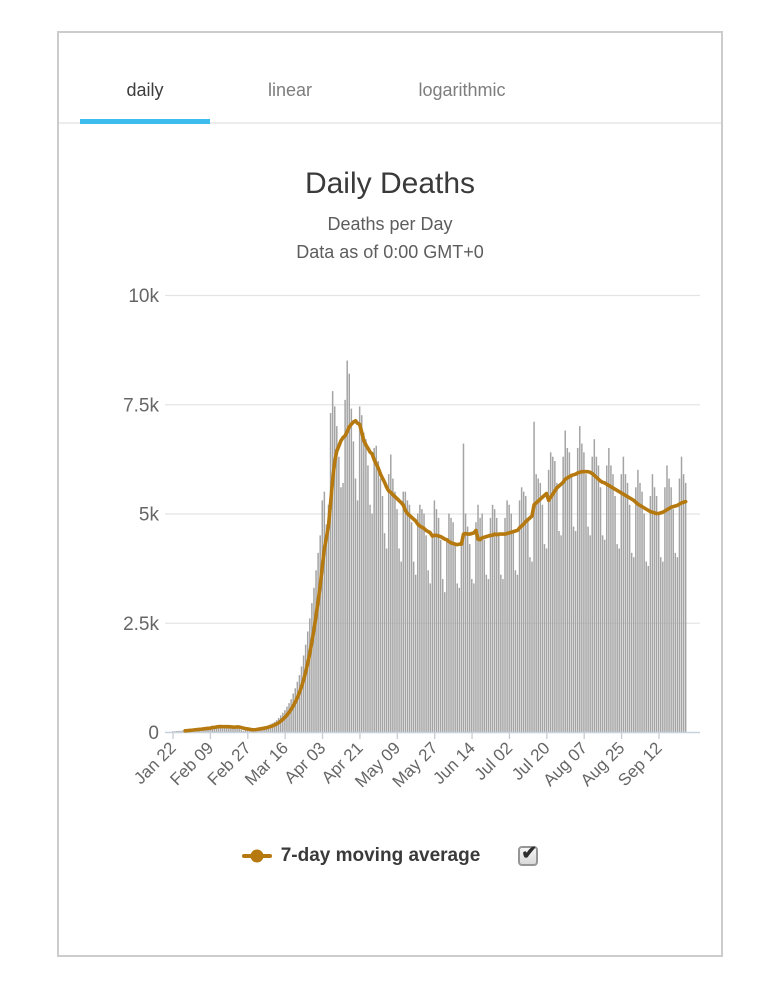 The width and height of the screenshot is (780, 1000). I want to click on svg-text: 10k, so click(143, 296).